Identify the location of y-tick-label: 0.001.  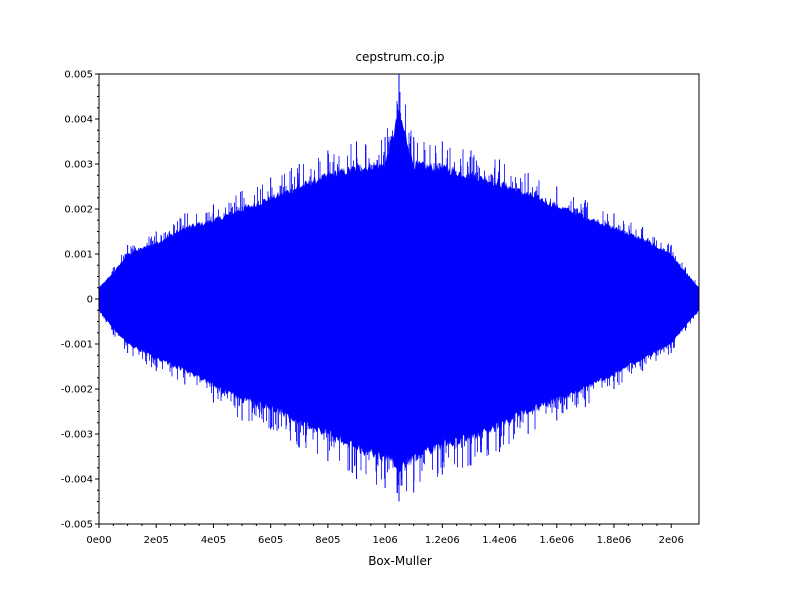
(78, 255).